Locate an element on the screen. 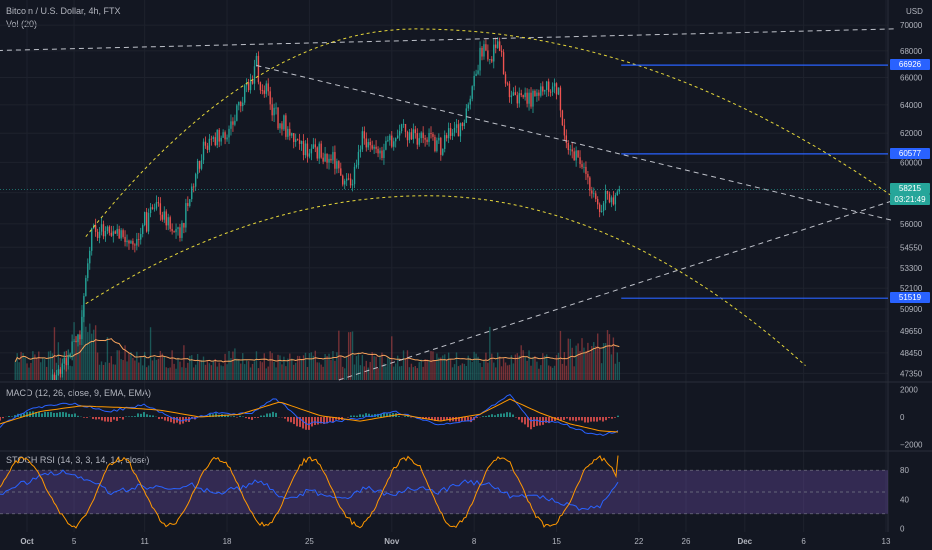  macd-tick-label: −2000 is located at coordinates (911, 445).